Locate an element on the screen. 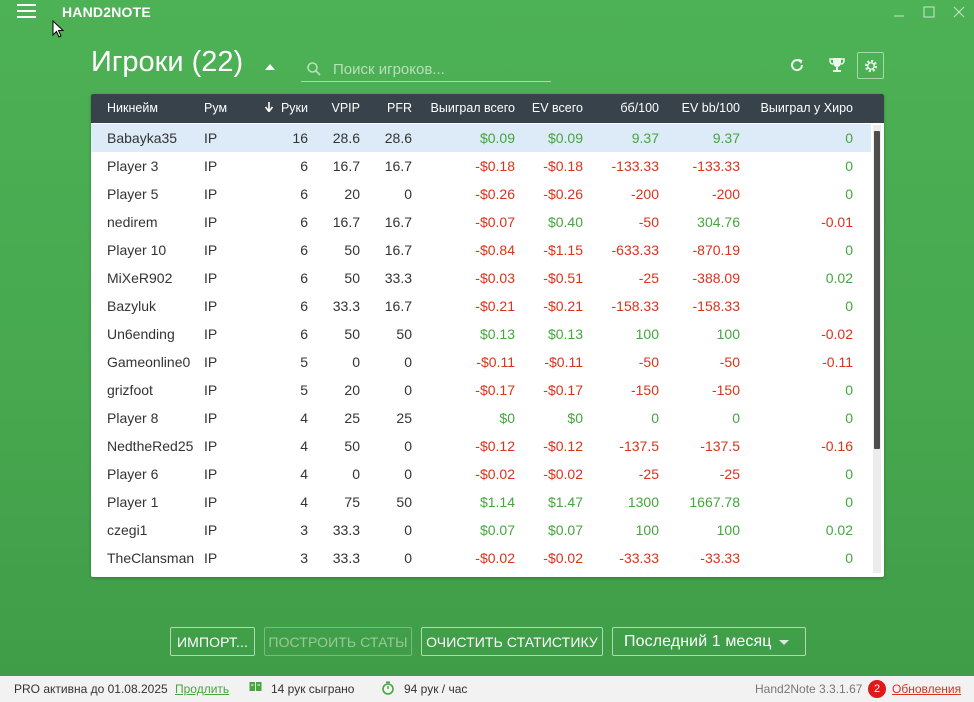 This screenshot has width=974, height=702. cell-won: -$0.12 is located at coordinates (495, 446).